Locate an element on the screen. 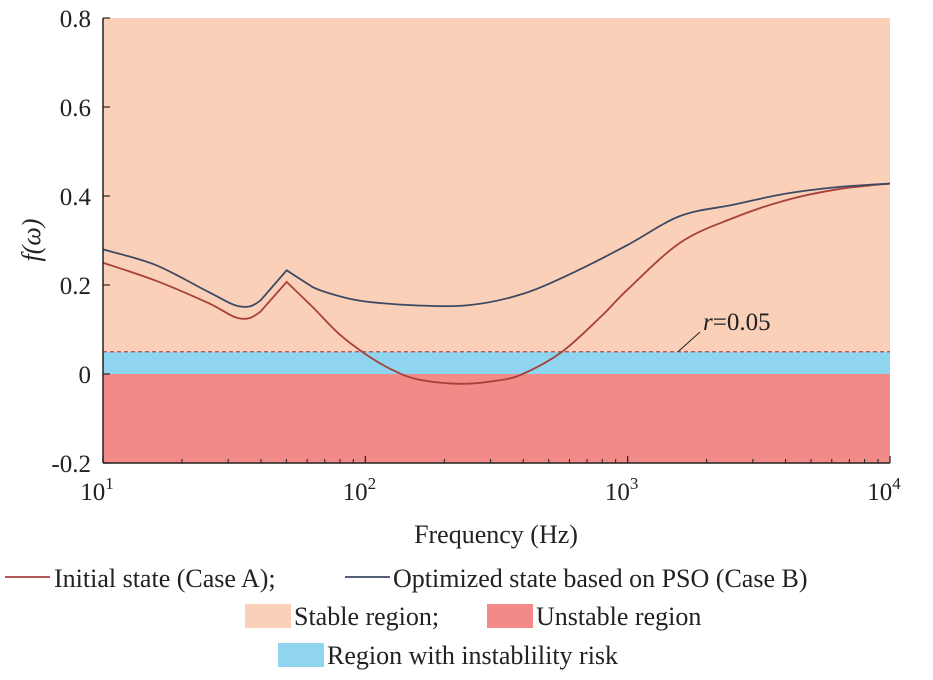  x-tick-label: 10² is located at coordinates (360, 490).